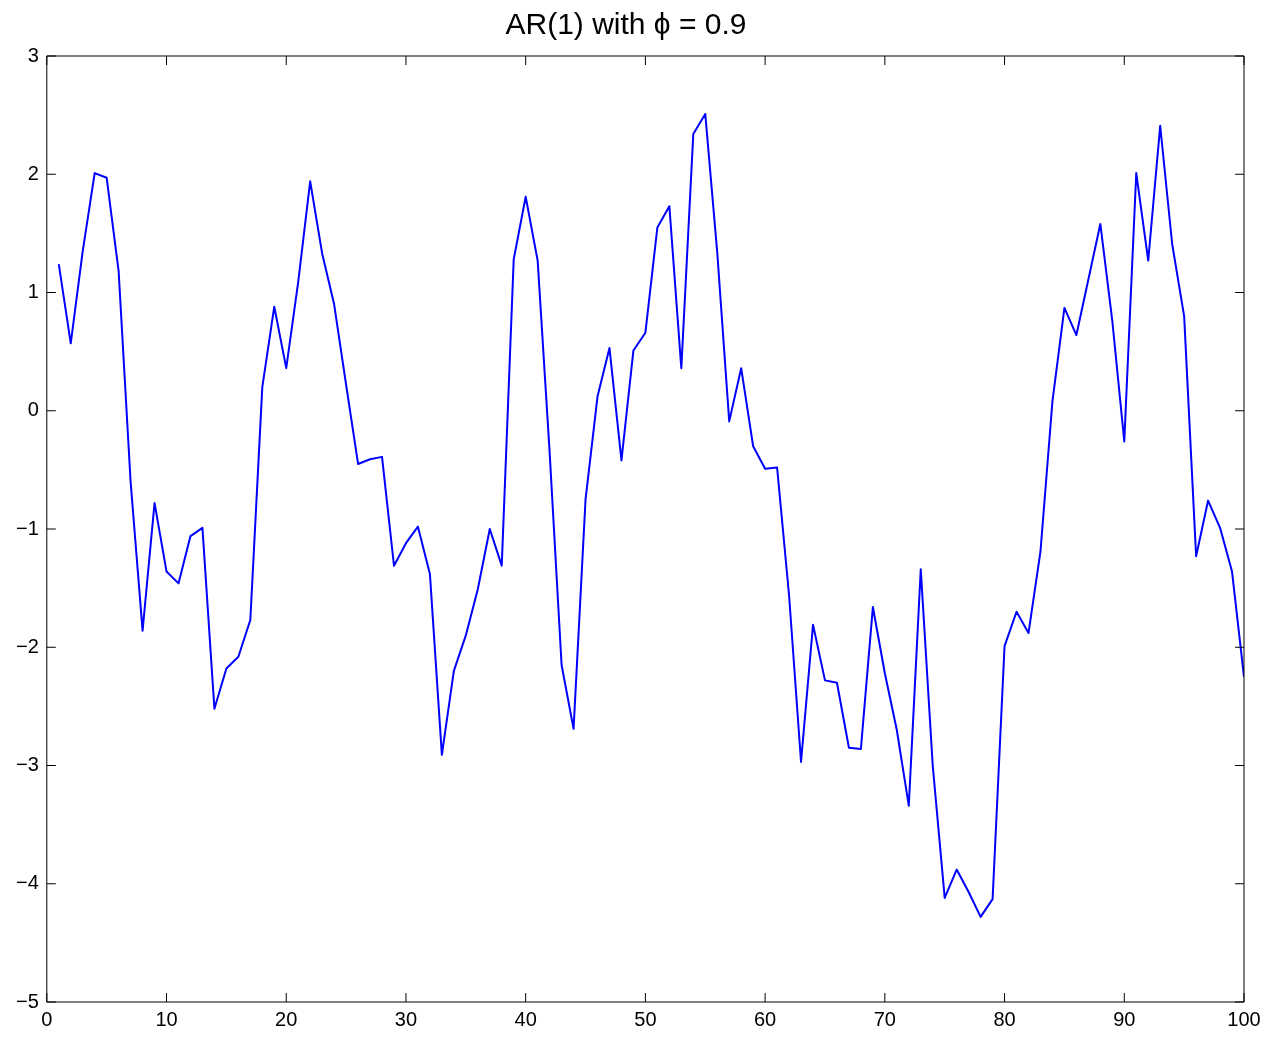 This screenshot has height=1044, width=1272. What do you see at coordinates (27, 527) in the screenshot?
I see `y-tick-label: −1` at bounding box center [27, 527].